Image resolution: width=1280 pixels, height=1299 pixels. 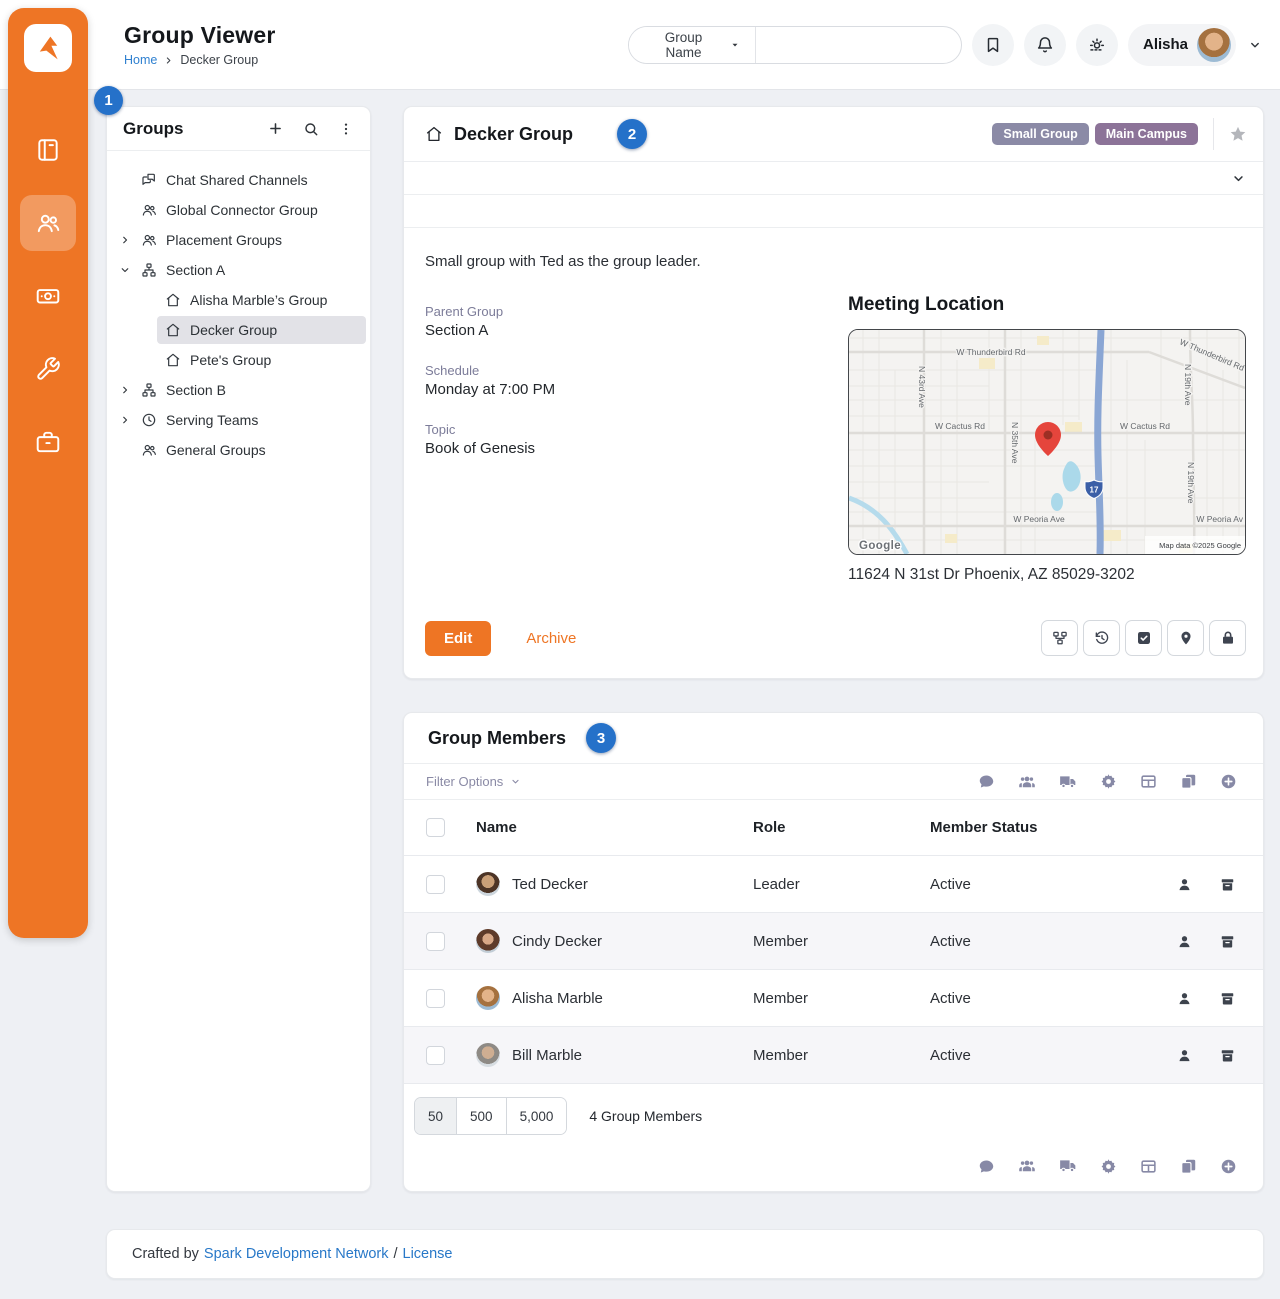 What do you see at coordinates (1238, 134) in the screenshot?
I see `follow-star-icon` at bounding box center [1238, 134].